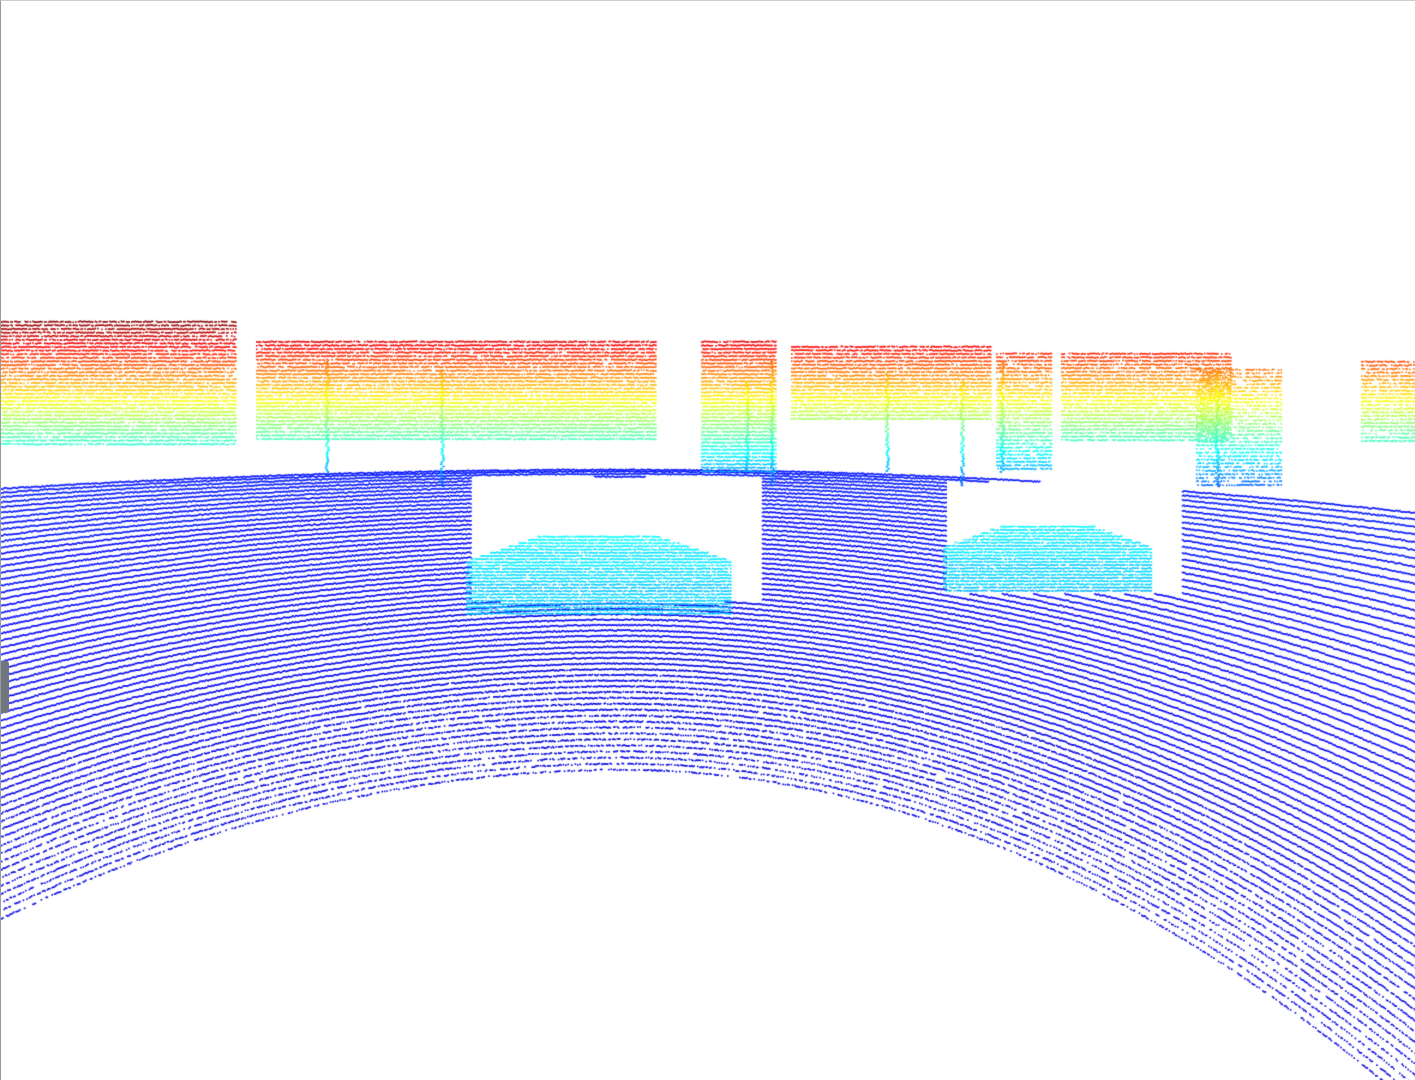  I want to click on panel-collapse-handle, so click(5, 687).